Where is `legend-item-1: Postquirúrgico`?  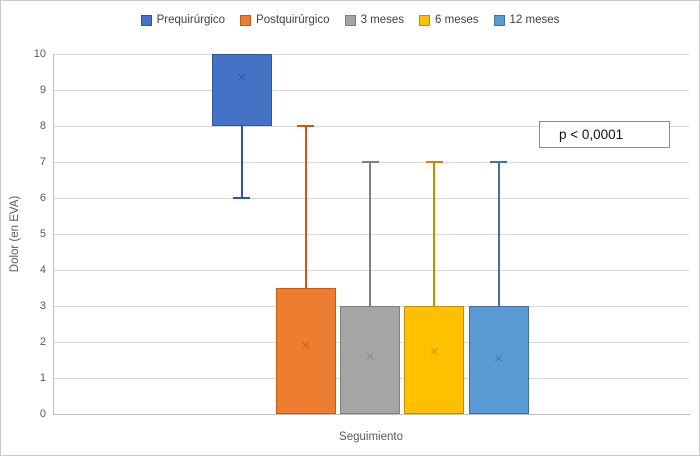 legend-item-1: Postquirúrgico is located at coordinates (285, 20).